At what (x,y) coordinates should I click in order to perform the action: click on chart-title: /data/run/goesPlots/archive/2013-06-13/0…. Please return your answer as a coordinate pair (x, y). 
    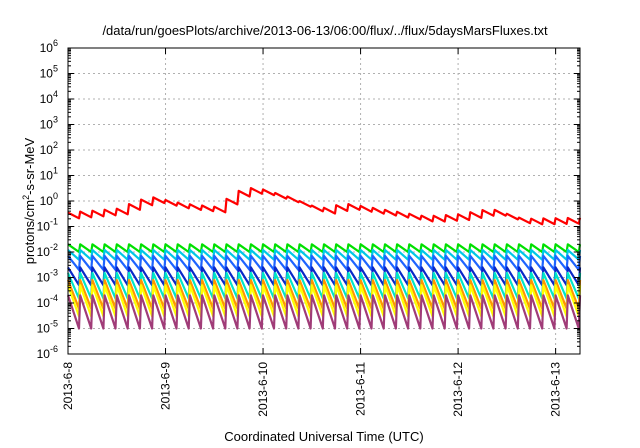
    Looking at the image, I should click on (325, 30).